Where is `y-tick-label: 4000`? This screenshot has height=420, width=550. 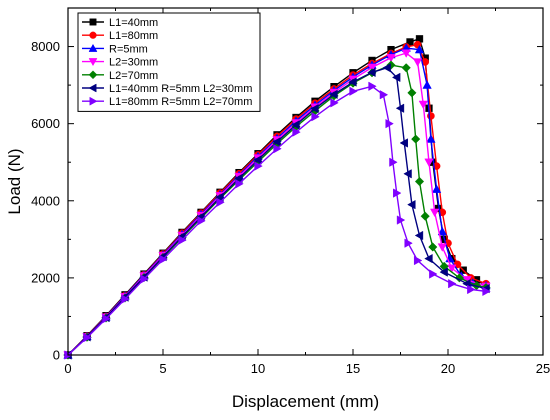
y-tick-label: 4000 is located at coordinates (45, 200).